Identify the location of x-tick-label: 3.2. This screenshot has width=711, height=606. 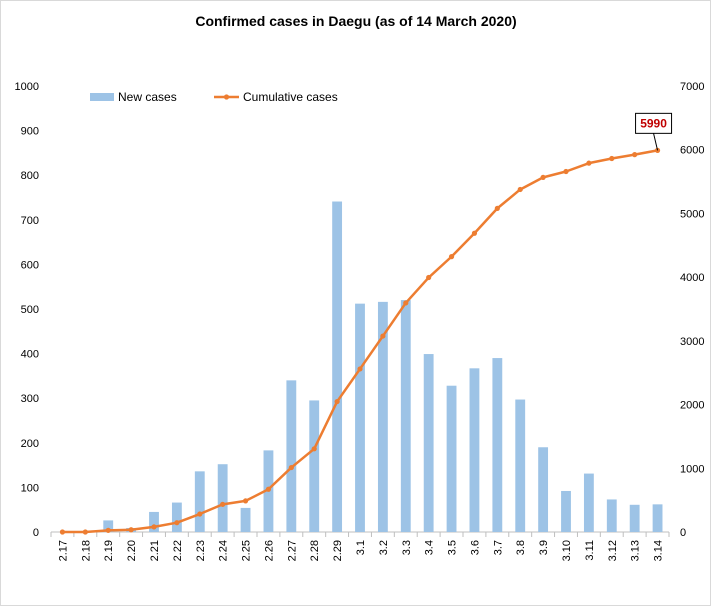
(384, 547).